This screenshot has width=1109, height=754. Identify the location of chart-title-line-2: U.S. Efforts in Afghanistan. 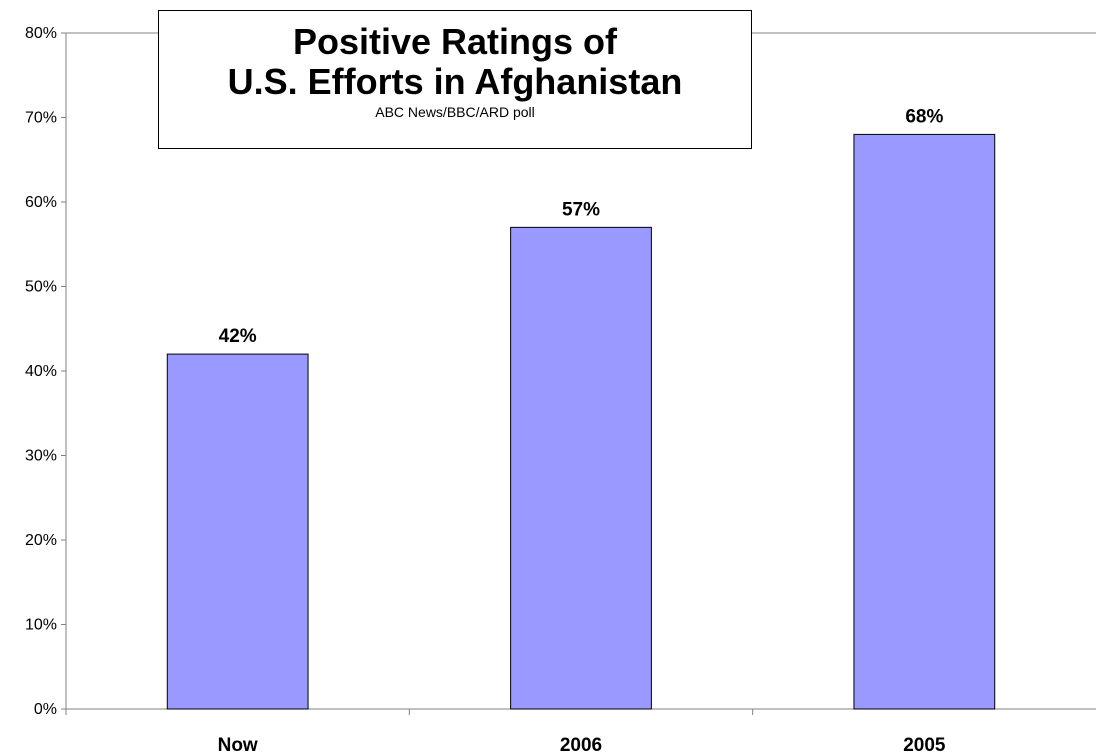
(455, 81).